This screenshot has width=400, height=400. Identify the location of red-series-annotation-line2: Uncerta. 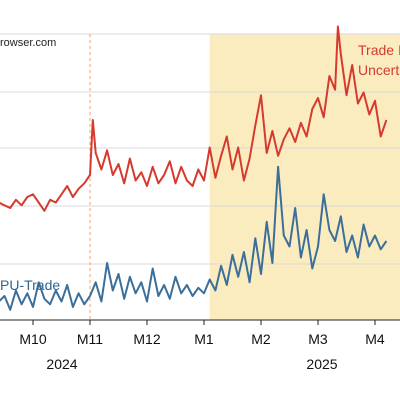
(379, 70).